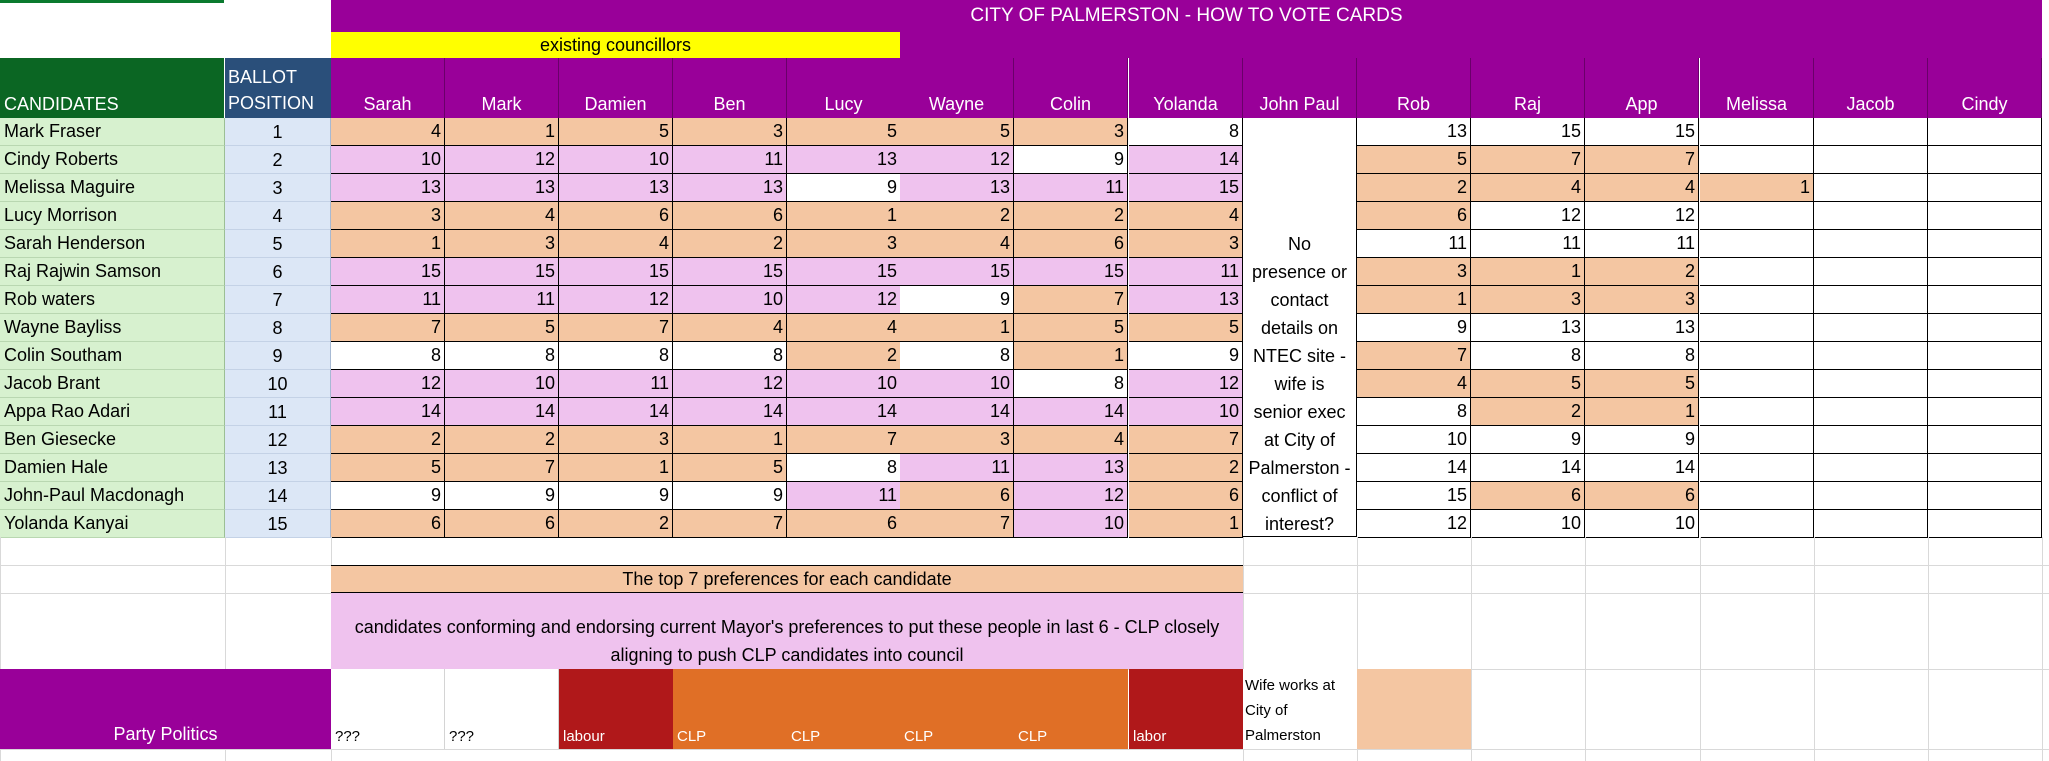  I want to click on column-header-lucy: Lucy, so click(844, 88).